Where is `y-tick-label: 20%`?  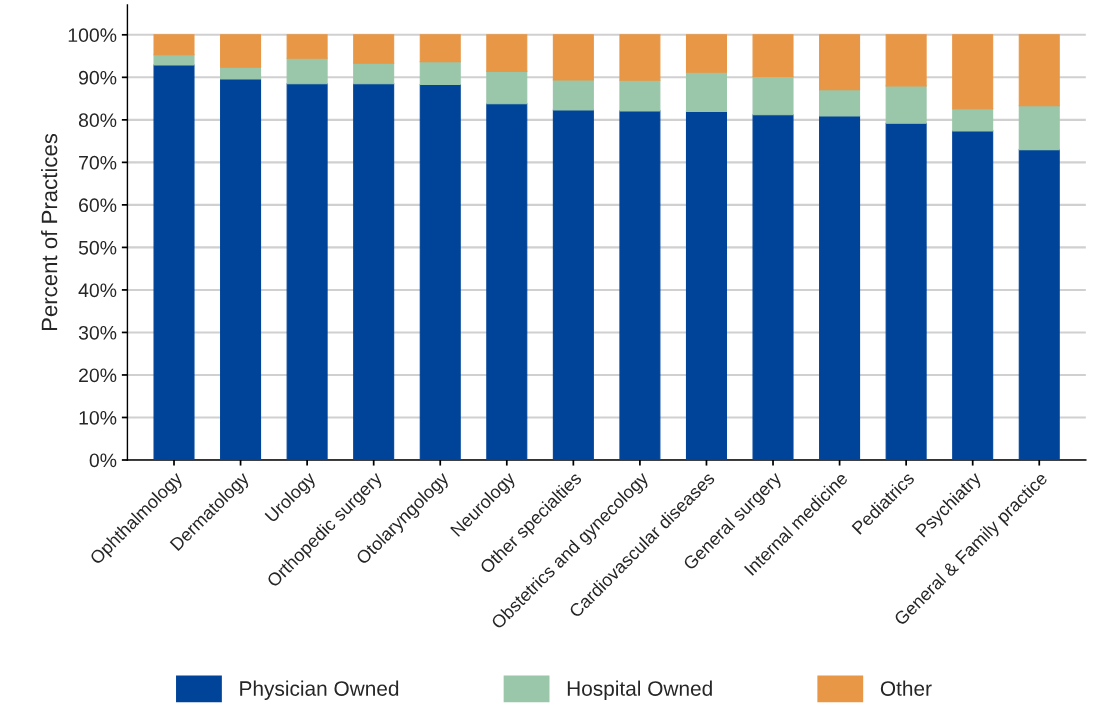
y-tick-label: 20% is located at coordinates (98, 375).